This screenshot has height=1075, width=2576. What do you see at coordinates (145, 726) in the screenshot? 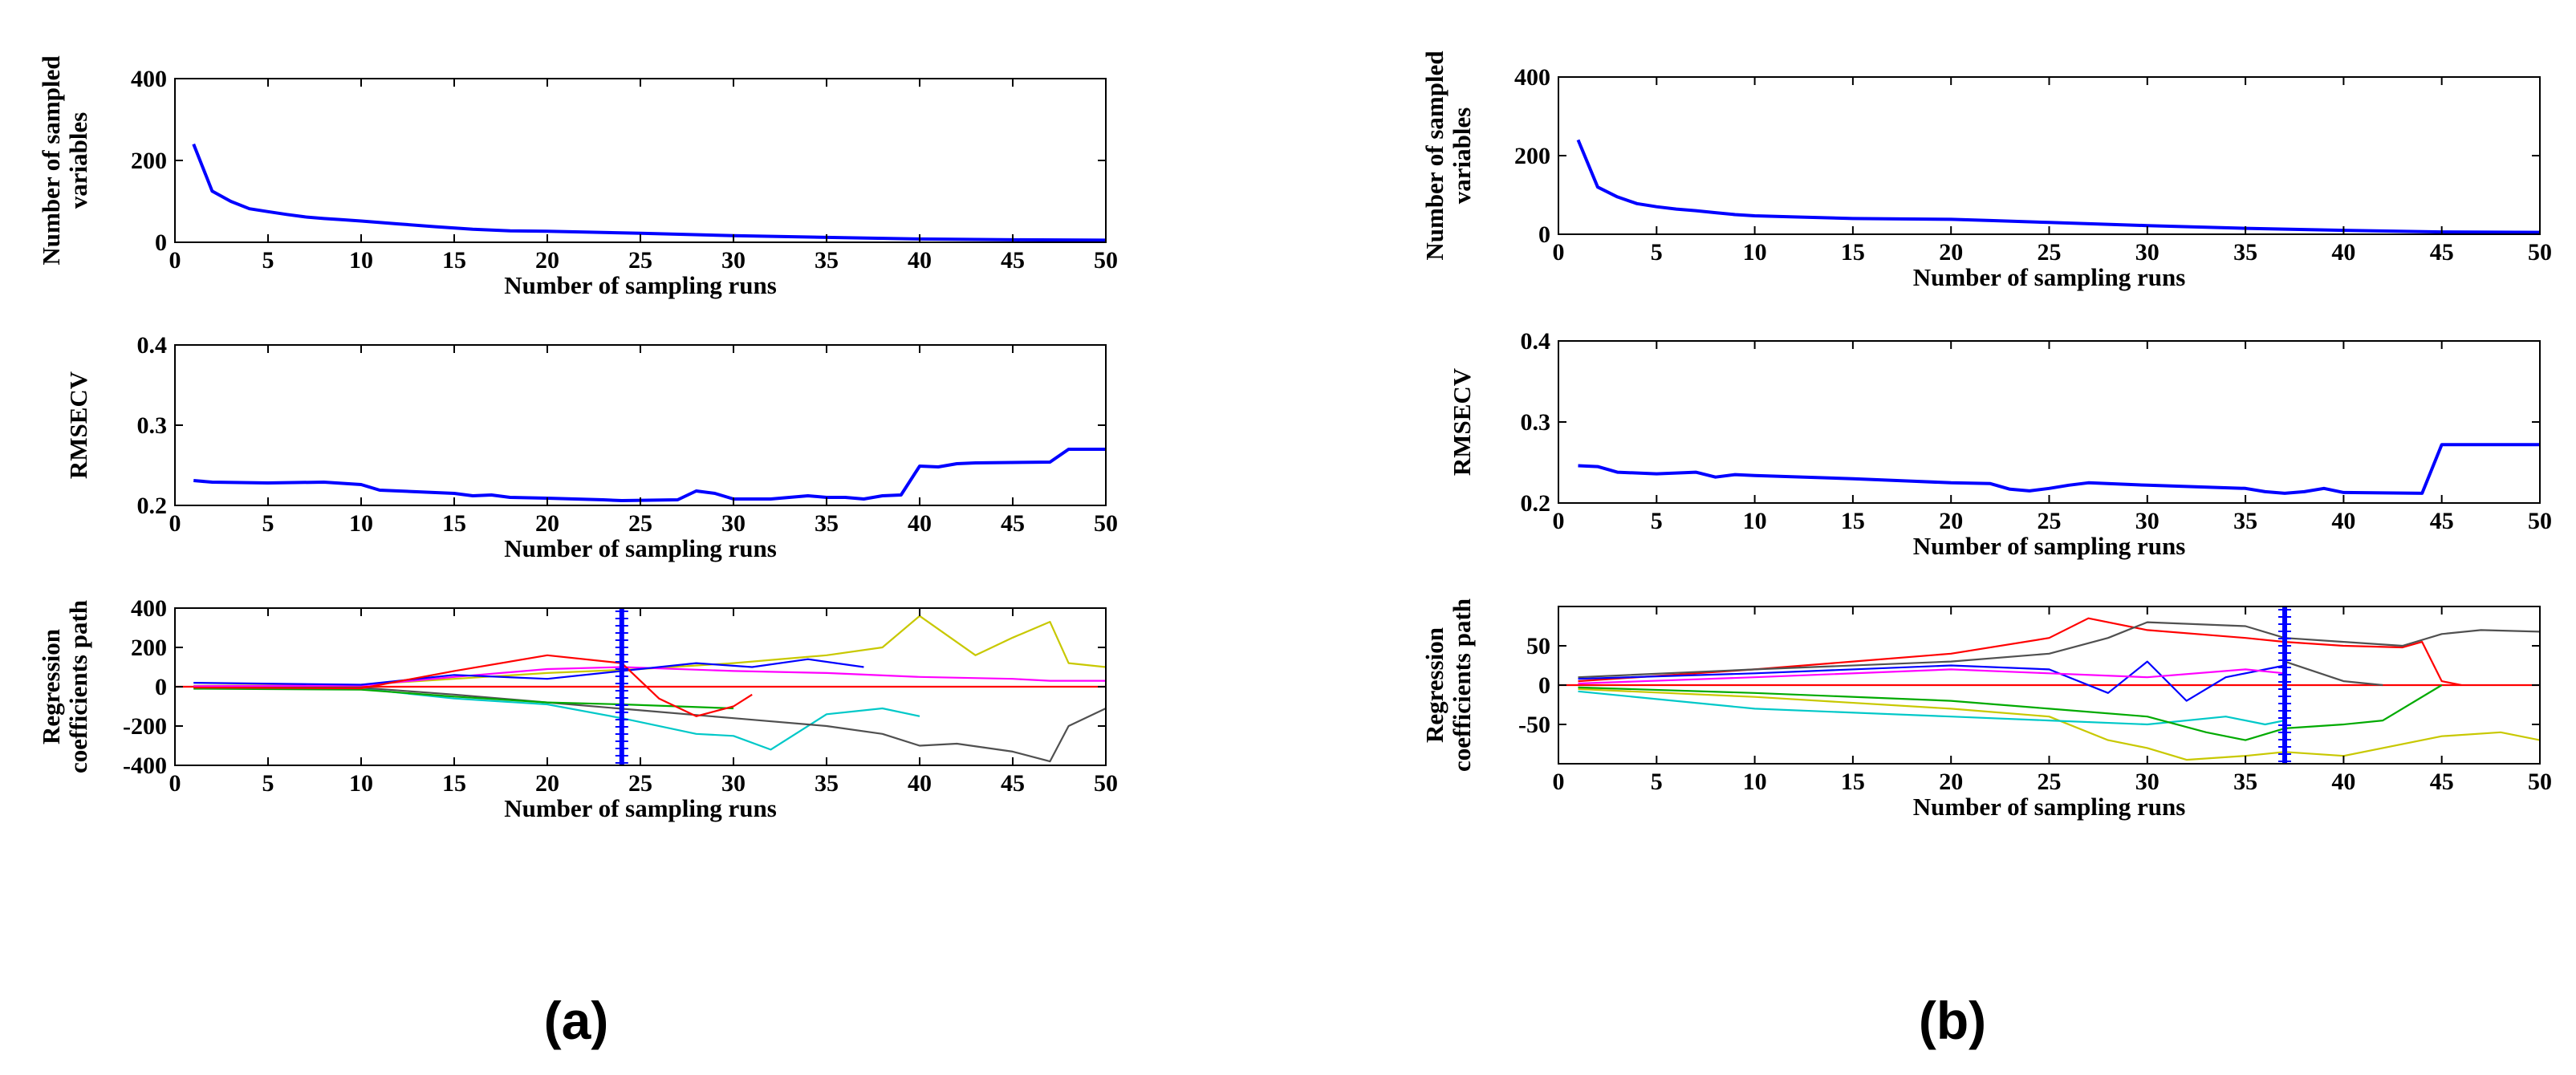
I see `y-tick-label: -200` at bounding box center [145, 726].